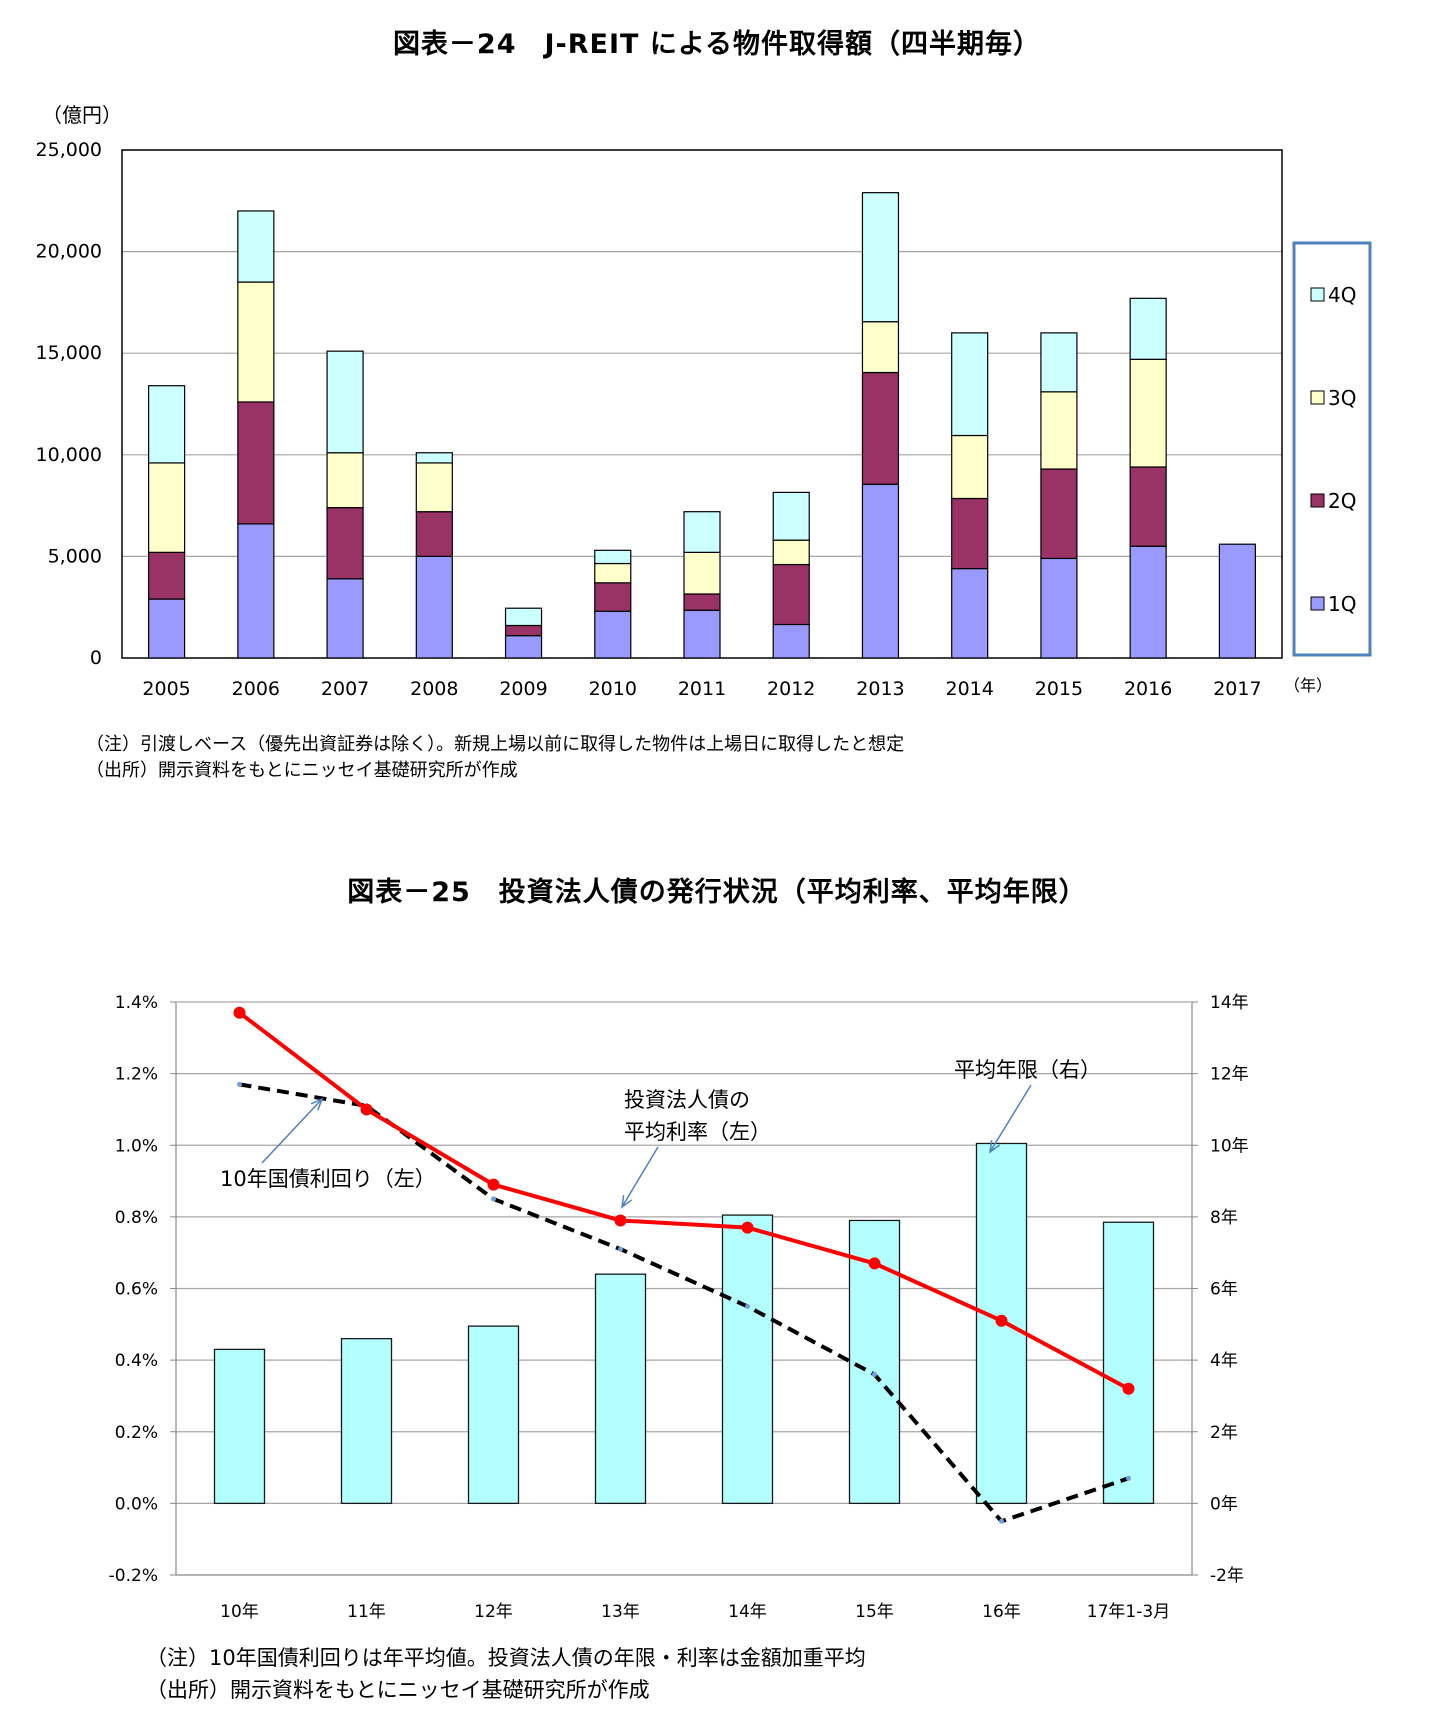 Image resolution: width=1434 pixels, height=1713 pixels. What do you see at coordinates (398, 1690) in the screenshot?
I see `chart2-source: （出所）開示資料をもとにニッセイ基礎研究所が作成` at bounding box center [398, 1690].